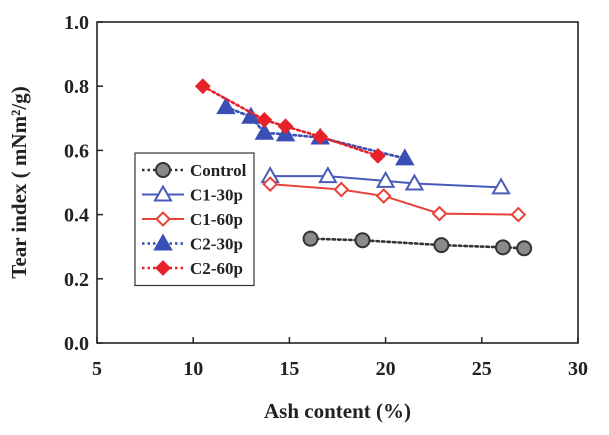  What do you see at coordinates (76, 344) in the screenshot?
I see `y-tick-label: 0.0` at bounding box center [76, 344].